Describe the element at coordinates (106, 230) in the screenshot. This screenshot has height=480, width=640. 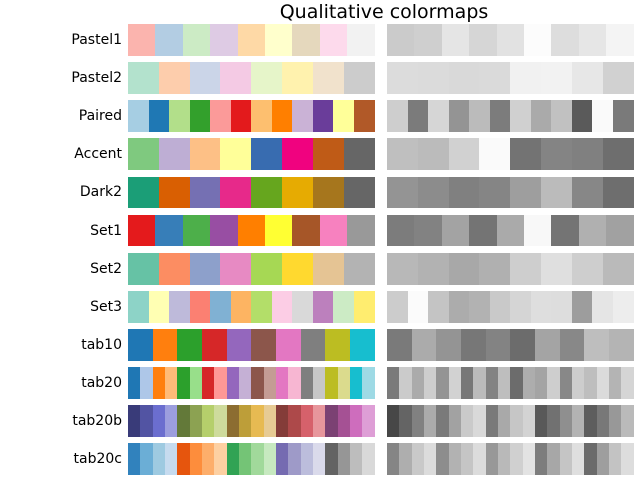
I see `colormap-label: Set1` at that location.